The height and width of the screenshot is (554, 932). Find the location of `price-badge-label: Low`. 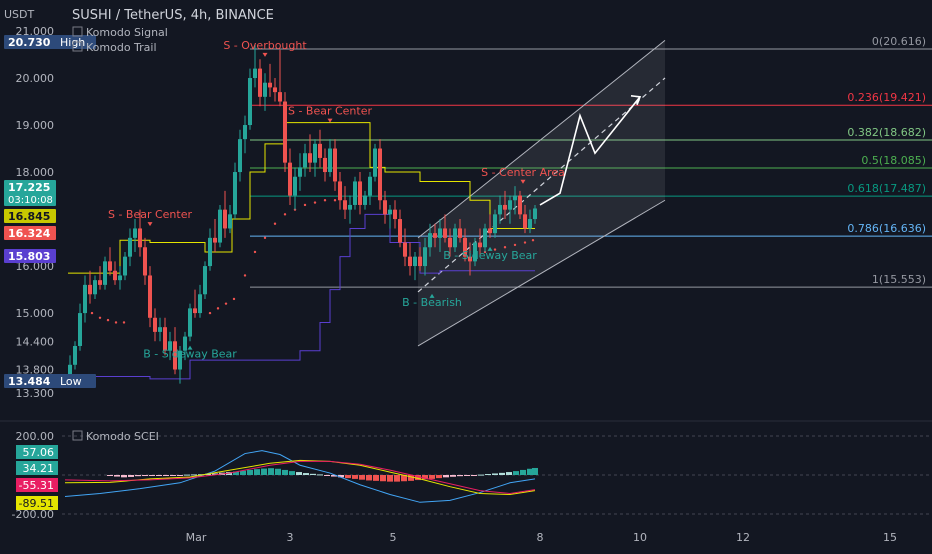

price-badge-label: Low is located at coordinates (71, 381).